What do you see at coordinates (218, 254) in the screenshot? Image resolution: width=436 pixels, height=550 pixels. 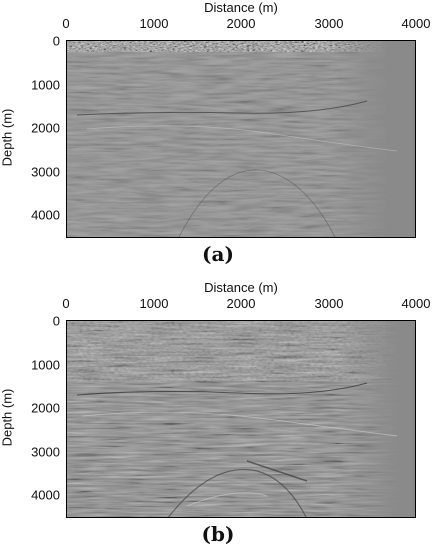 I see `panel-caption: (a)` at bounding box center [218, 254].